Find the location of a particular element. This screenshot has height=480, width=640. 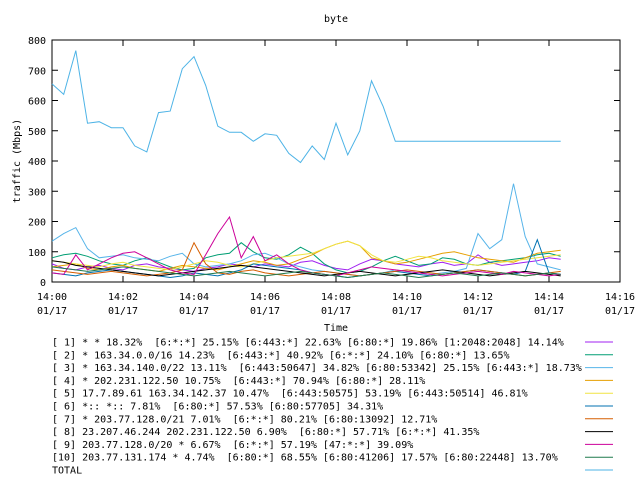

y-tick-label: 300 is located at coordinates (37, 192).